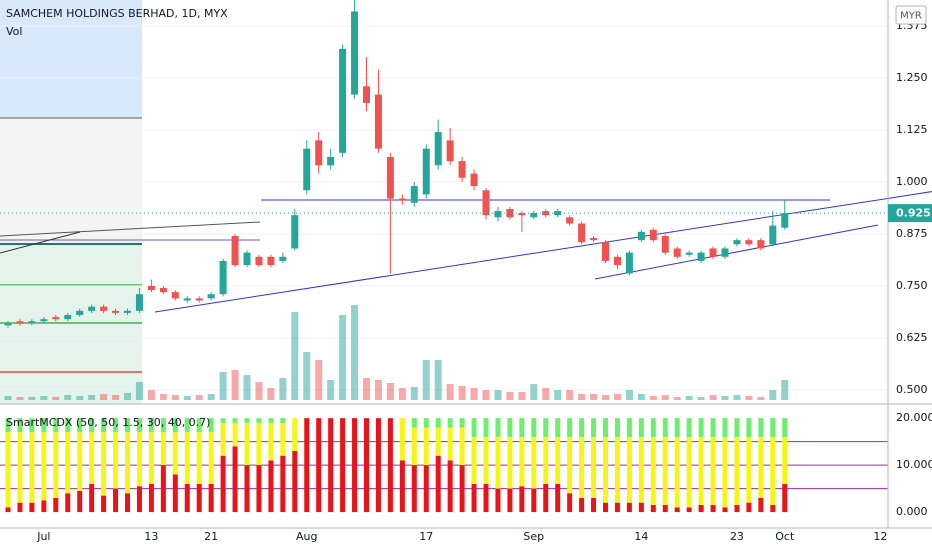 The width and height of the screenshot is (932, 550). I want to click on x-tick-label: Aug, so click(306, 536).